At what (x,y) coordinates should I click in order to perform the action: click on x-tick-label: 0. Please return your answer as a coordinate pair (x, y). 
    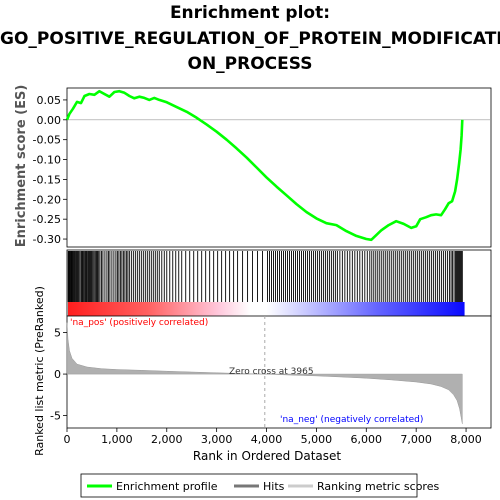
    Looking at the image, I should click on (67, 439).